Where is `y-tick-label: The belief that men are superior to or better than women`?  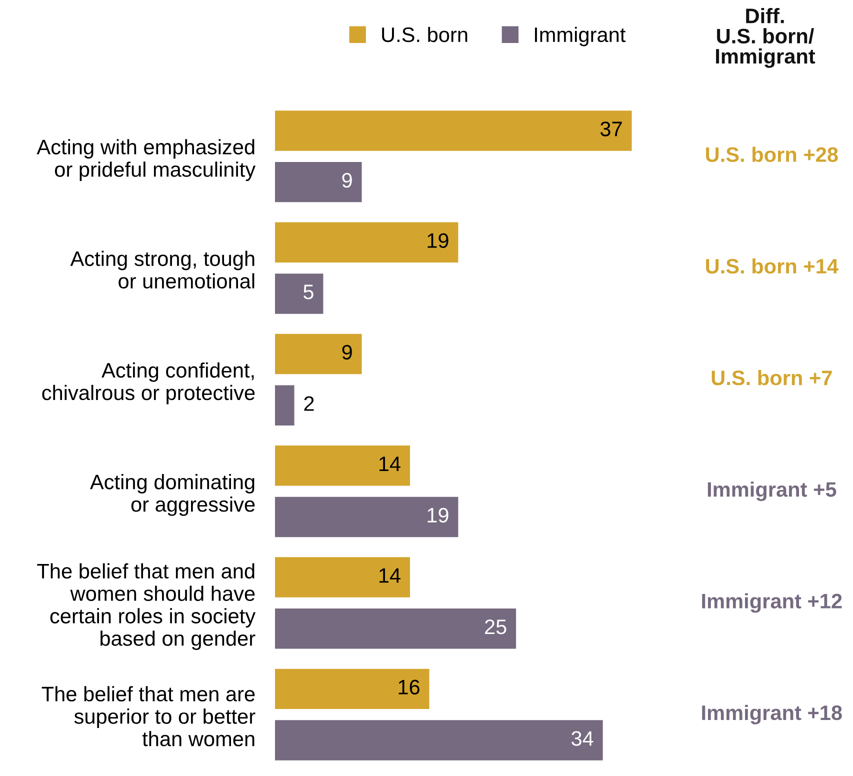 y-tick-label: The belief that men are superior to or better than women is located at coordinates (149, 716).